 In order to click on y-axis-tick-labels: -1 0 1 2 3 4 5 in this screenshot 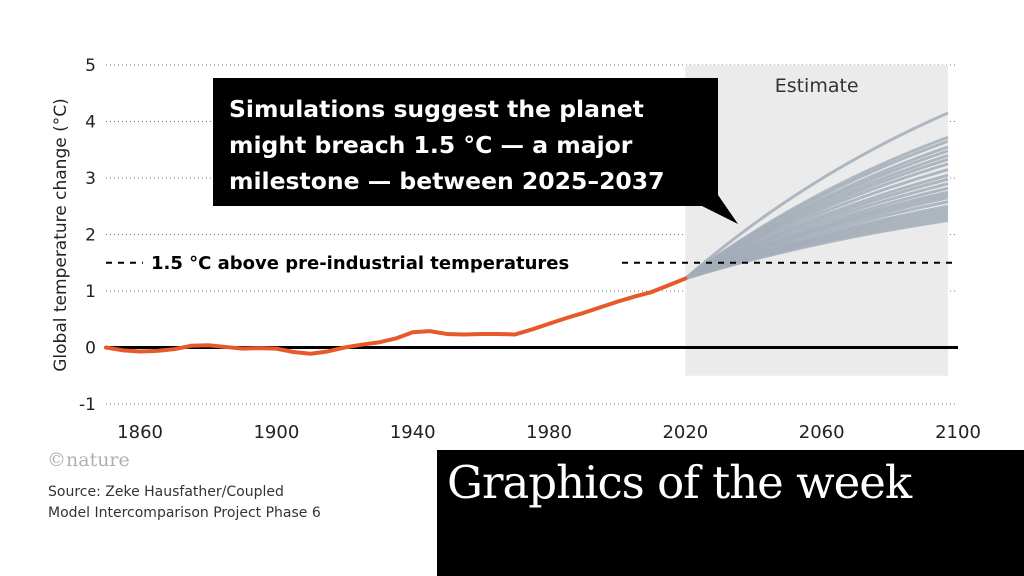, I will do `click(87, 235)`.